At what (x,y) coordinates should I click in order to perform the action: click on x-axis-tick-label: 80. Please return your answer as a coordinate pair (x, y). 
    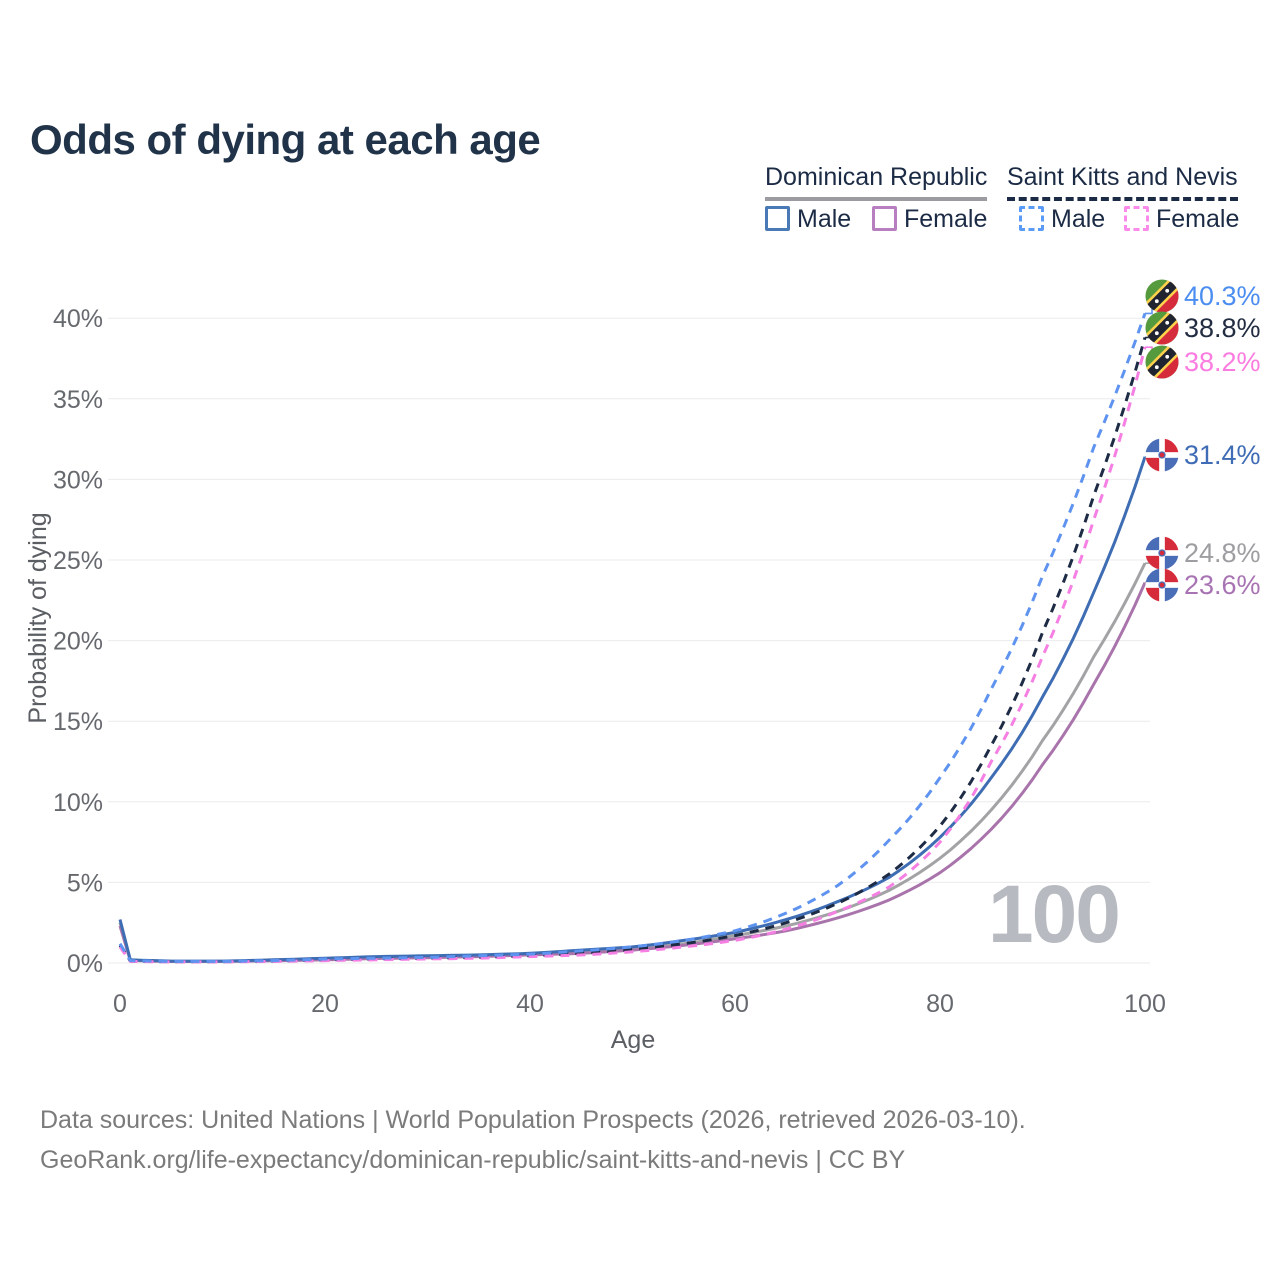
    Looking at the image, I should click on (940, 1004).